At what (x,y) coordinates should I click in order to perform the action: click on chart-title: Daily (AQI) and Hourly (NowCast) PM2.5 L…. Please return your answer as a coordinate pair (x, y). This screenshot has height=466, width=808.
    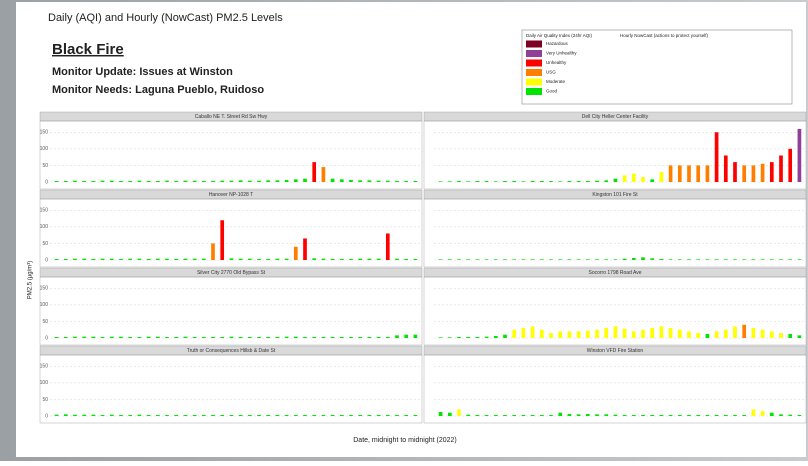
    Looking at the image, I should click on (165, 18).